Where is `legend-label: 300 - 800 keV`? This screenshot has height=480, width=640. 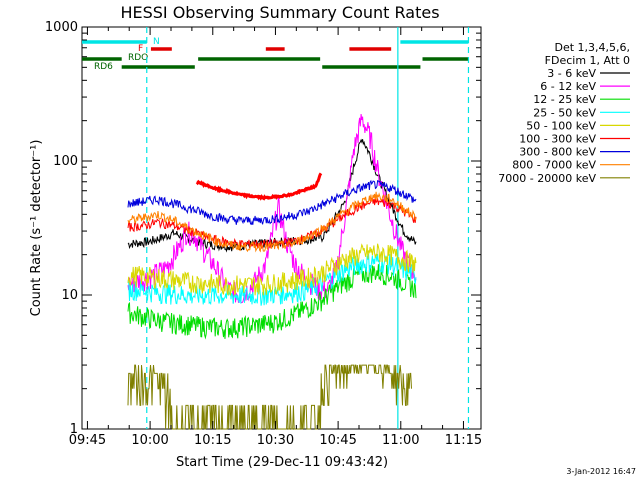 legend-label: 300 - 800 keV is located at coordinates (557, 152).